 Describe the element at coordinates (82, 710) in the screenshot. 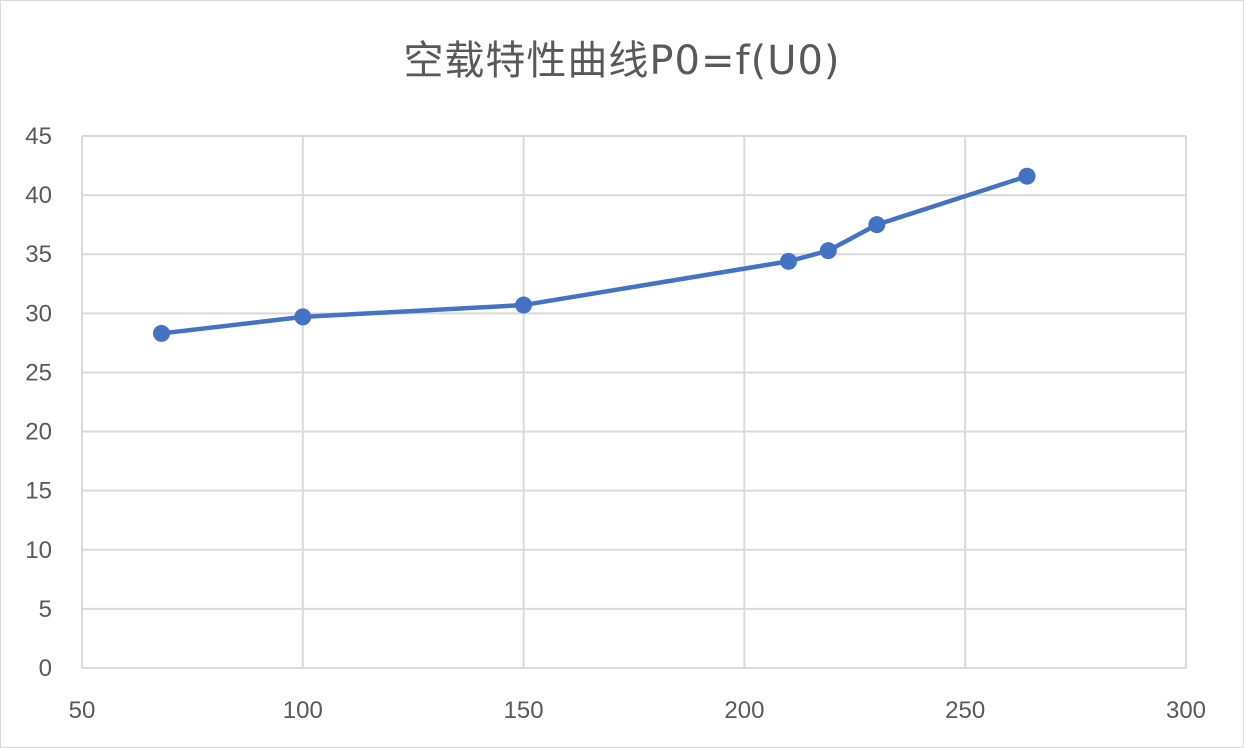

I see `x-tick-label-0: 50` at that location.